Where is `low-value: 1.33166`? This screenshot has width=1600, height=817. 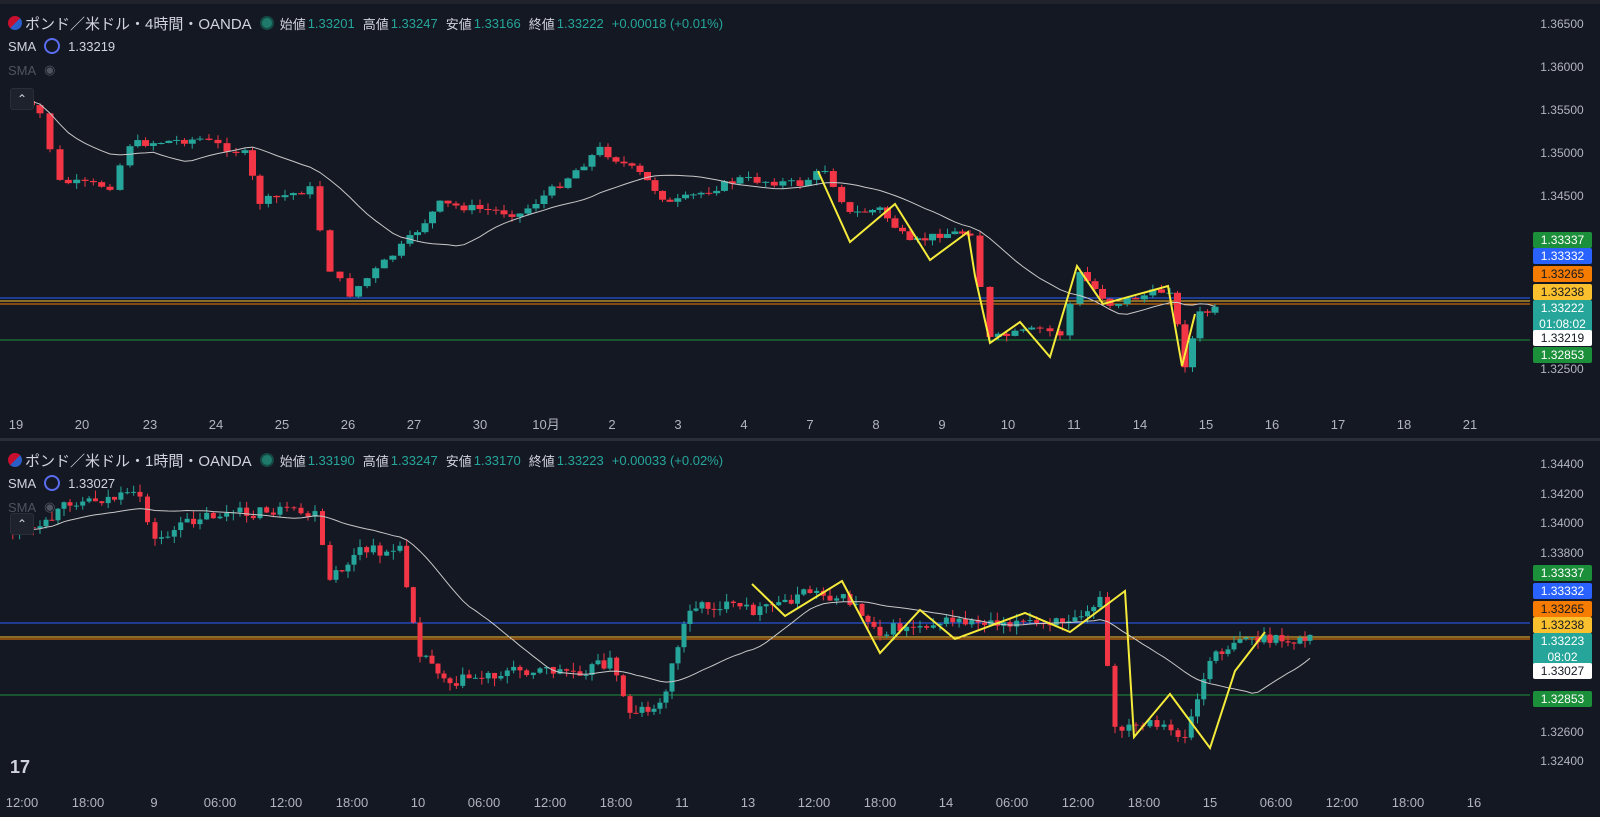
low-value: 1.33166 is located at coordinates (497, 23).